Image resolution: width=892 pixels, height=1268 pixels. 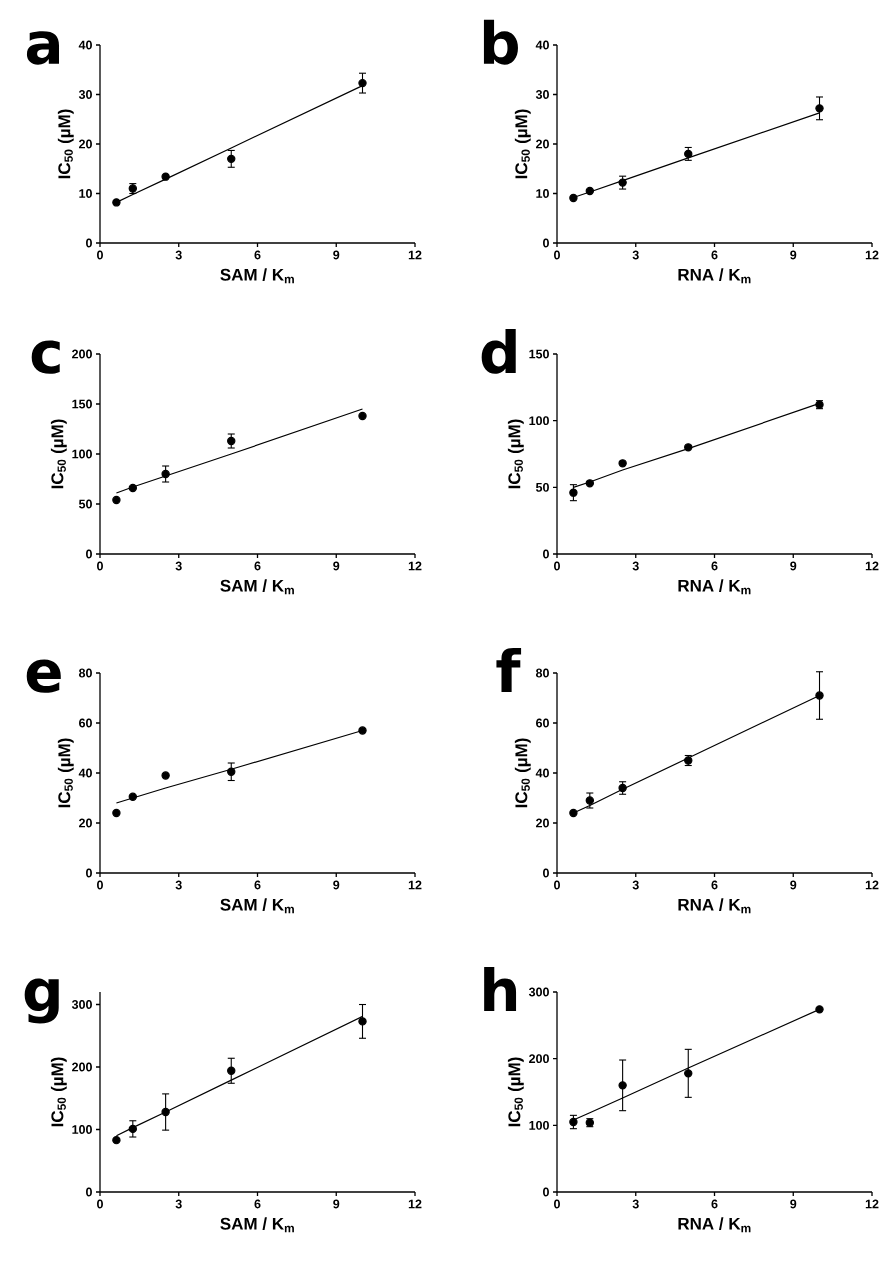 What do you see at coordinates (45, 357) in the screenshot?
I see `chart-title: c` at bounding box center [45, 357].